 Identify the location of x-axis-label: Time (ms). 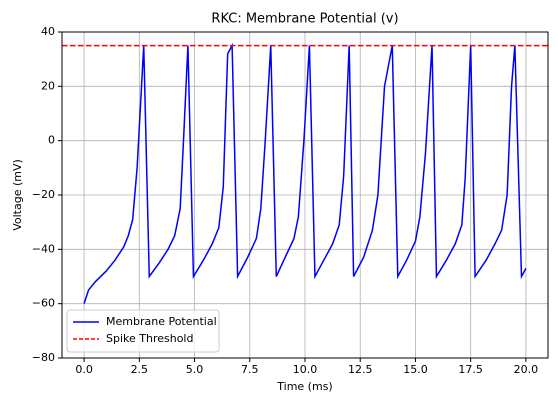
(304, 386).